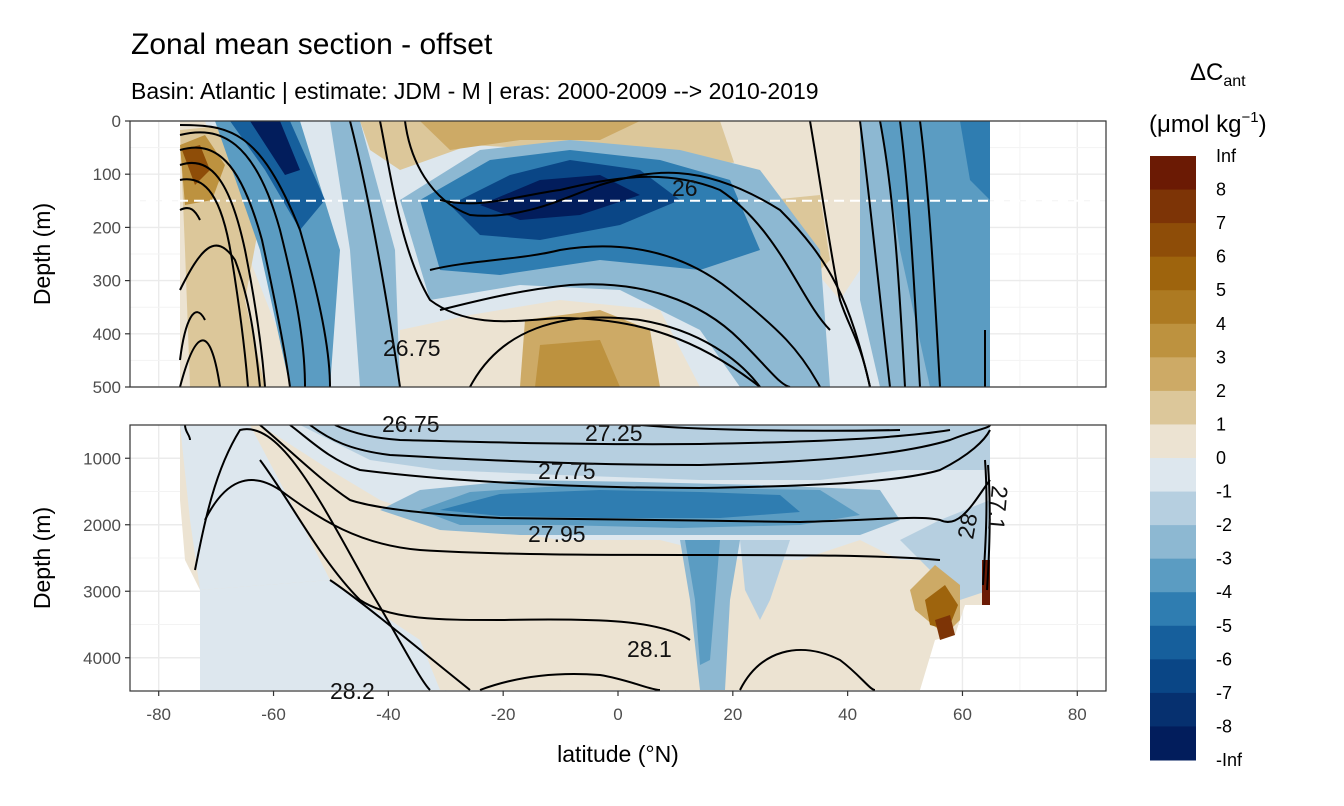 The image size is (1344, 806). I want to click on x-tick-label: 80, so click(1077, 714).